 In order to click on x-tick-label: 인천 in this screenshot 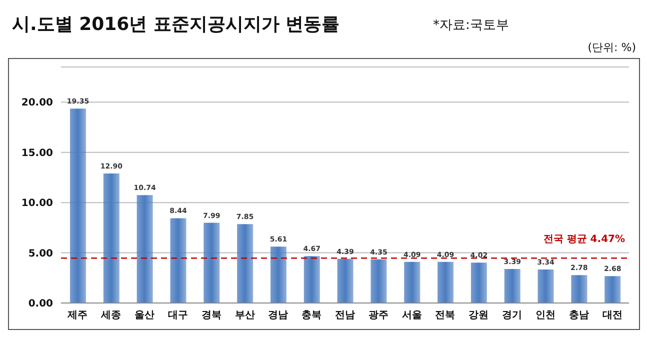, I will do `click(545, 316)`.